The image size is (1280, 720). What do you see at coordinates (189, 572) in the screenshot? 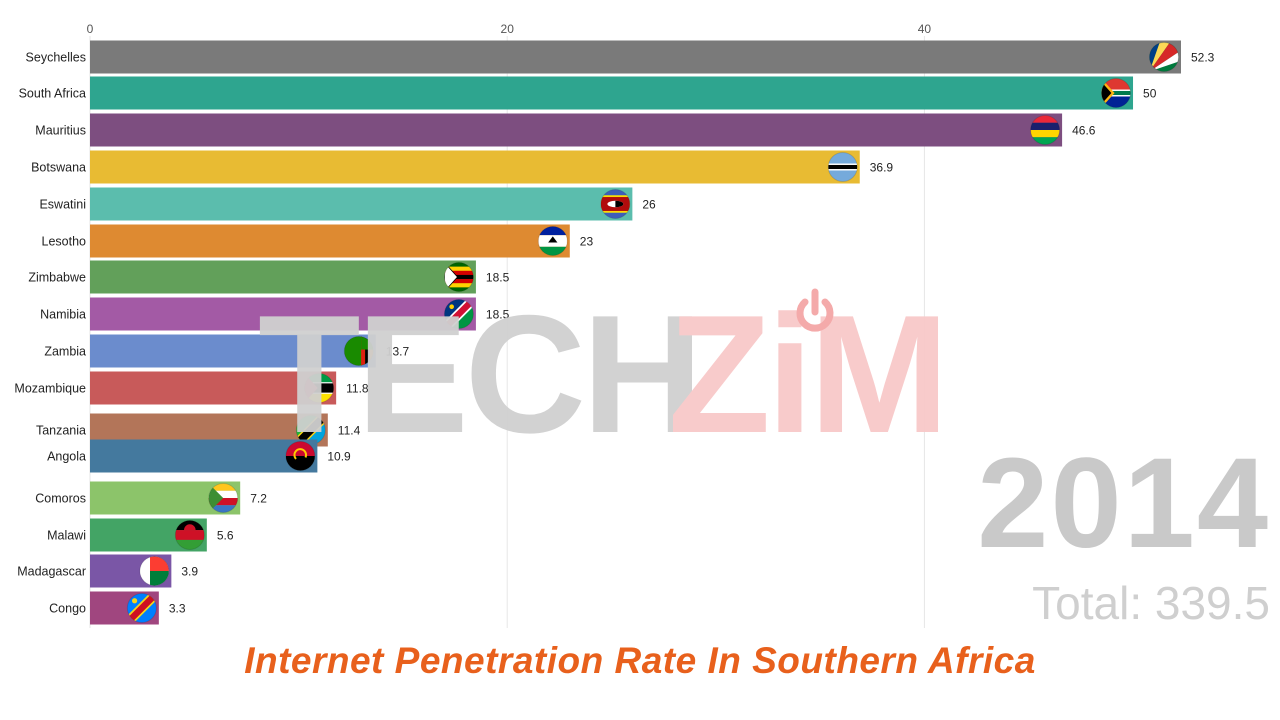
I see `value-label: 3.9` at bounding box center [189, 572].